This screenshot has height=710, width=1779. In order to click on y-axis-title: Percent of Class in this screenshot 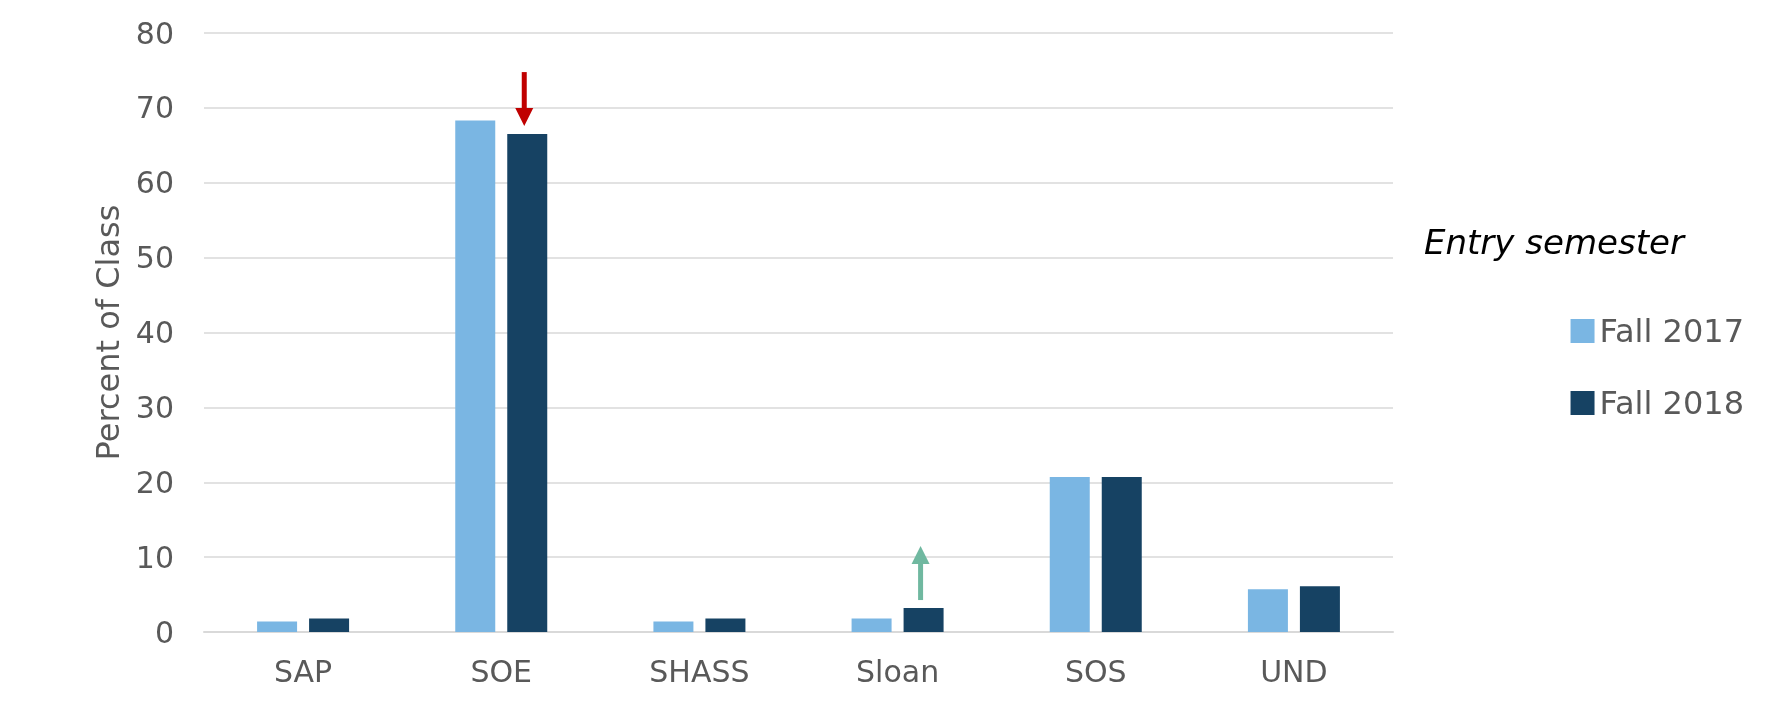, I will do `click(108, 332)`.